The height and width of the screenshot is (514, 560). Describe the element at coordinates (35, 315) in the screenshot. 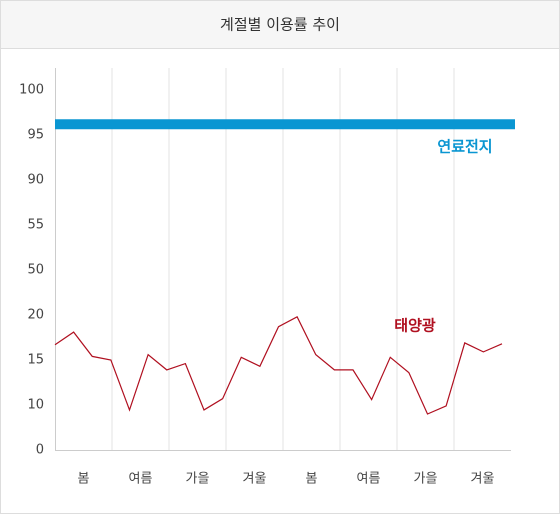

I see `y-tick-label: 20` at that location.